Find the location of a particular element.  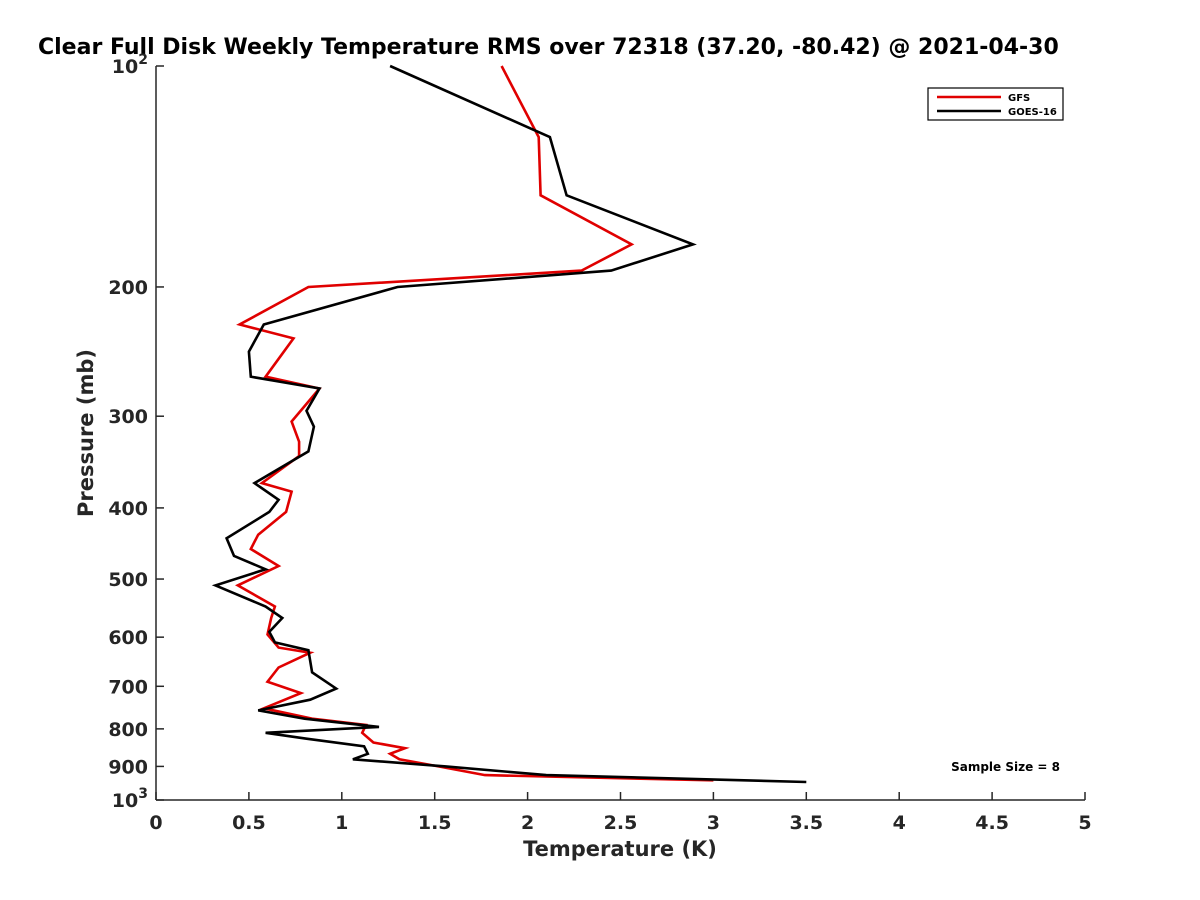

y-tick-label: 700 is located at coordinates (128, 687).